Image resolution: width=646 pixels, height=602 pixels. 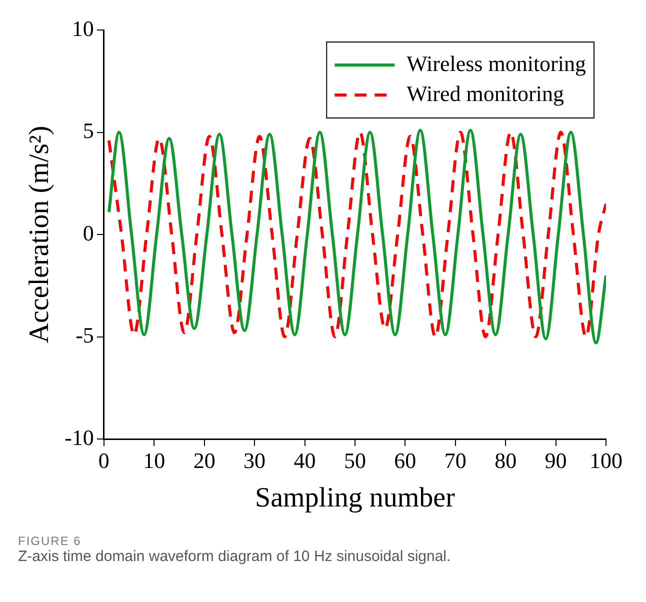 I want to click on legend-label: Wired monitoring, so click(x=485, y=93).